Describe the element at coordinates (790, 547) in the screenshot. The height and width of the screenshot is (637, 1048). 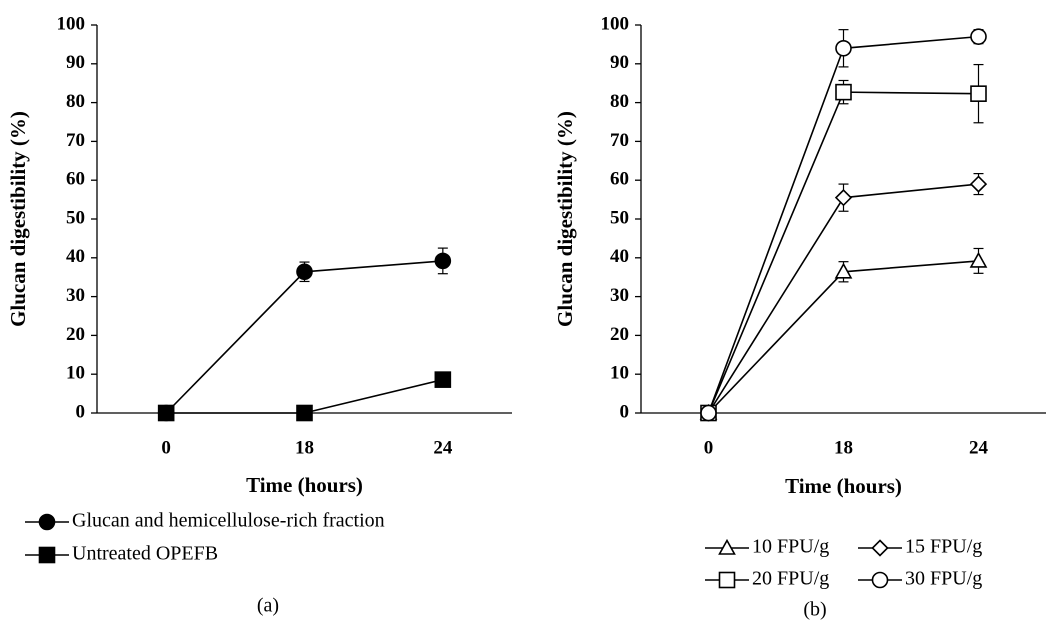
I see `legend-label: 10 FPU/g` at that location.